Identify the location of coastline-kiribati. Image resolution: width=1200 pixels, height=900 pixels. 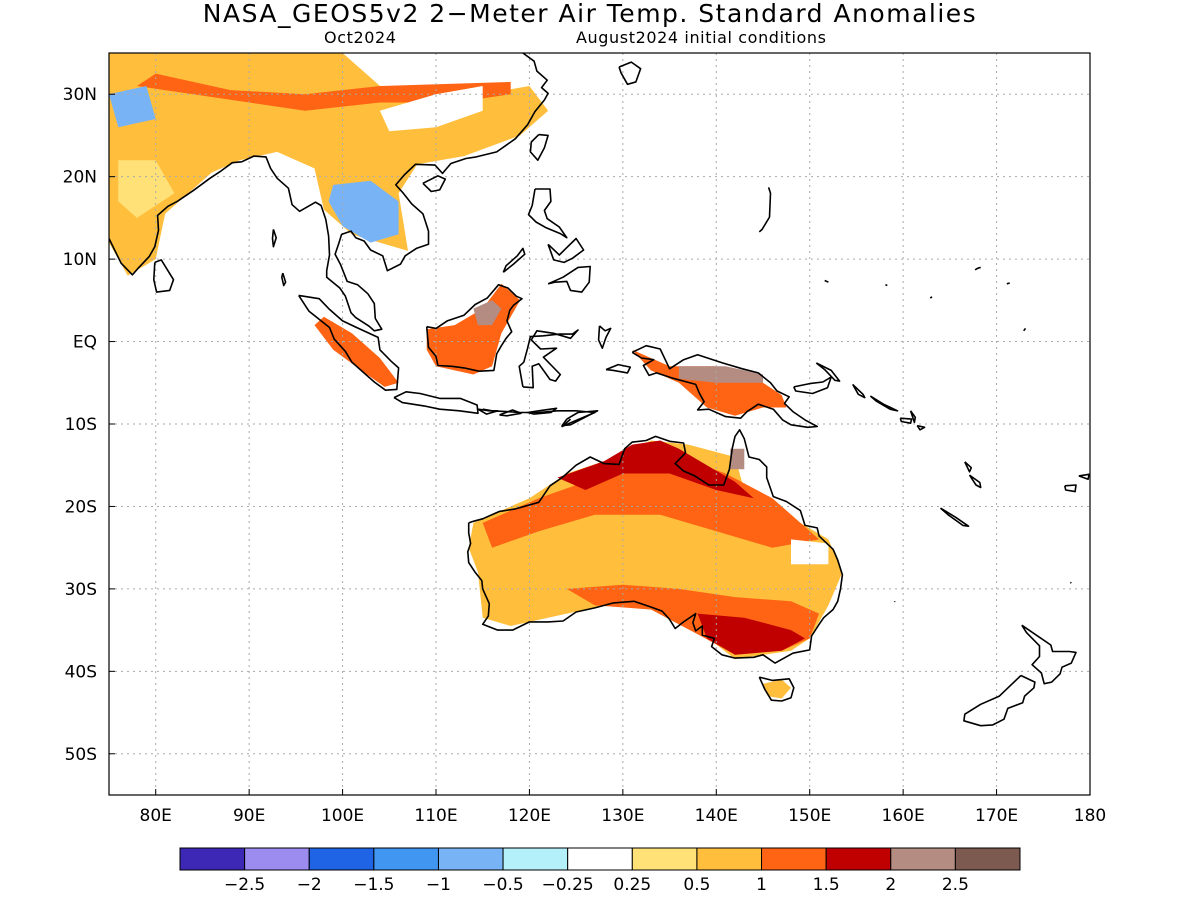
(1025, 329).